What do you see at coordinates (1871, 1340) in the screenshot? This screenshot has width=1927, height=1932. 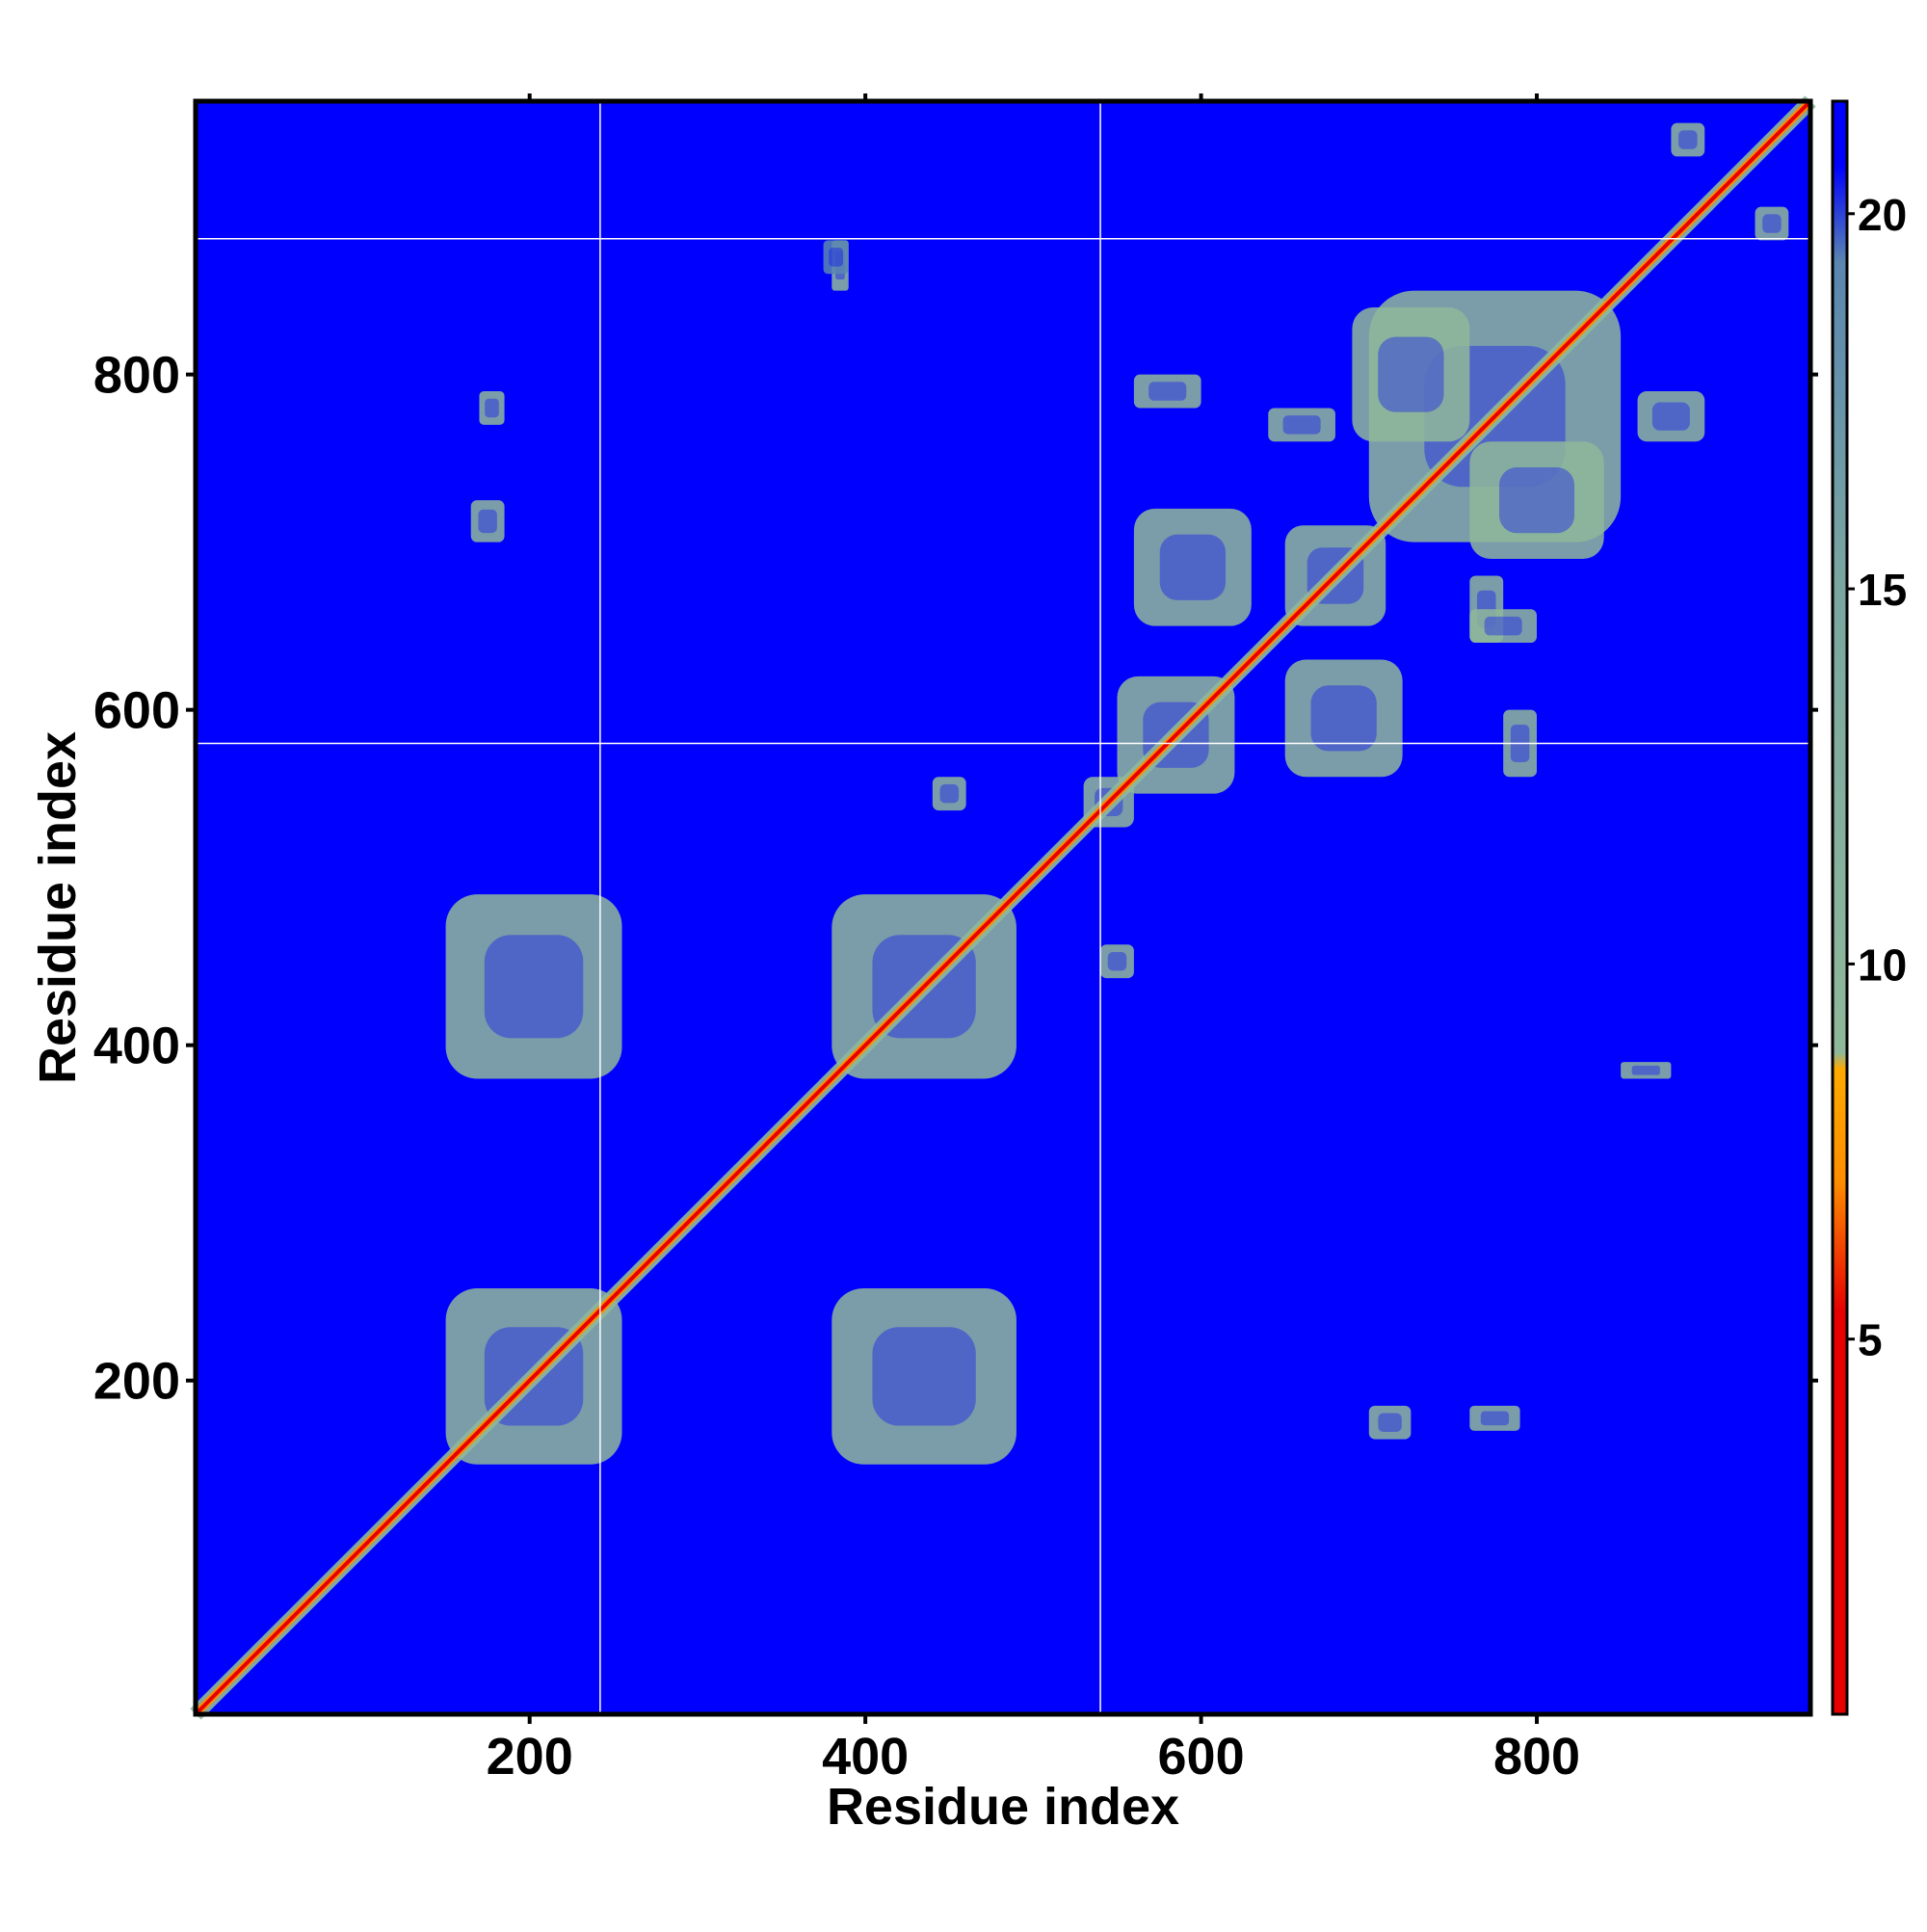 I see `colorbar-tick-label: 5` at bounding box center [1871, 1340].